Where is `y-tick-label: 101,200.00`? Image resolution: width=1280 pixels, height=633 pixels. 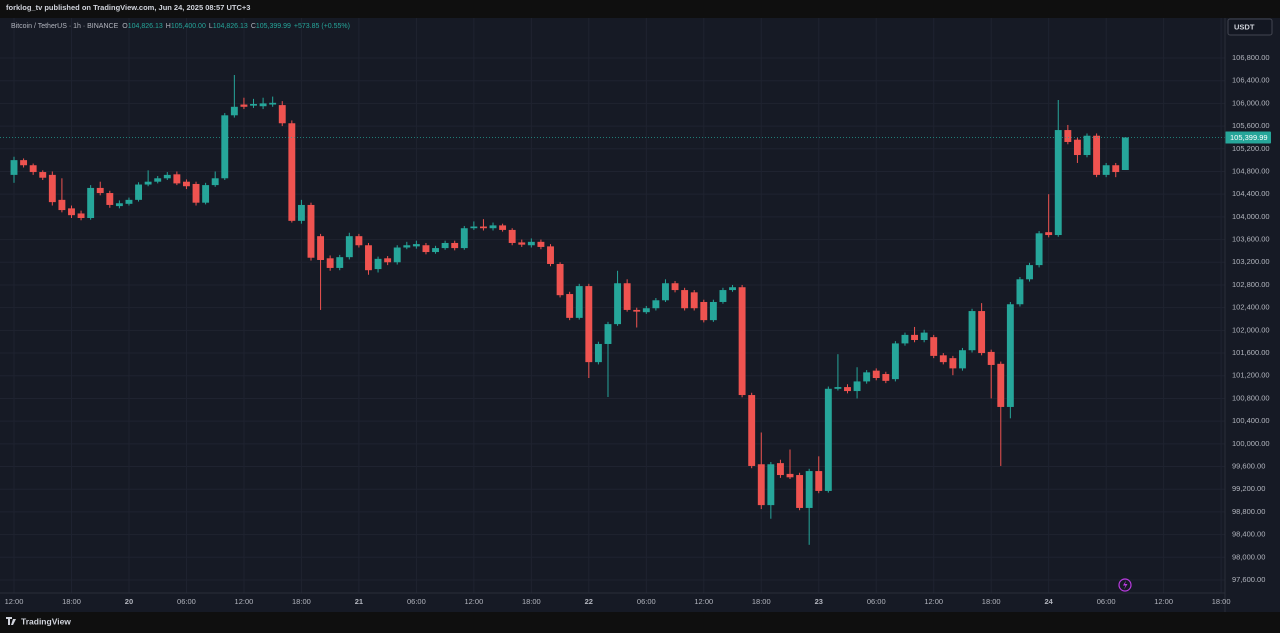 y-tick-label: 101,200.00 is located at coordinates (1251, 375).